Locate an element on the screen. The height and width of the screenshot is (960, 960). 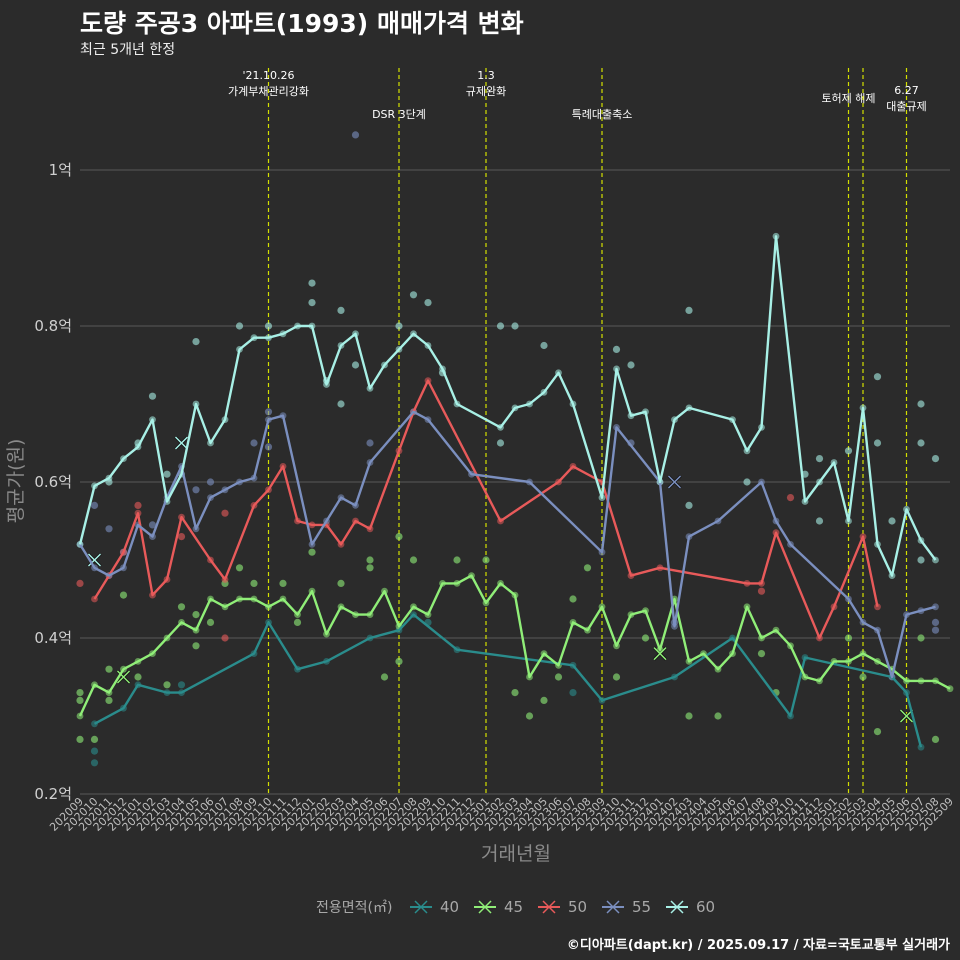
legend: 전용면적(㎡) 40 45 50 55 60 is located at coordinates (515, 907).